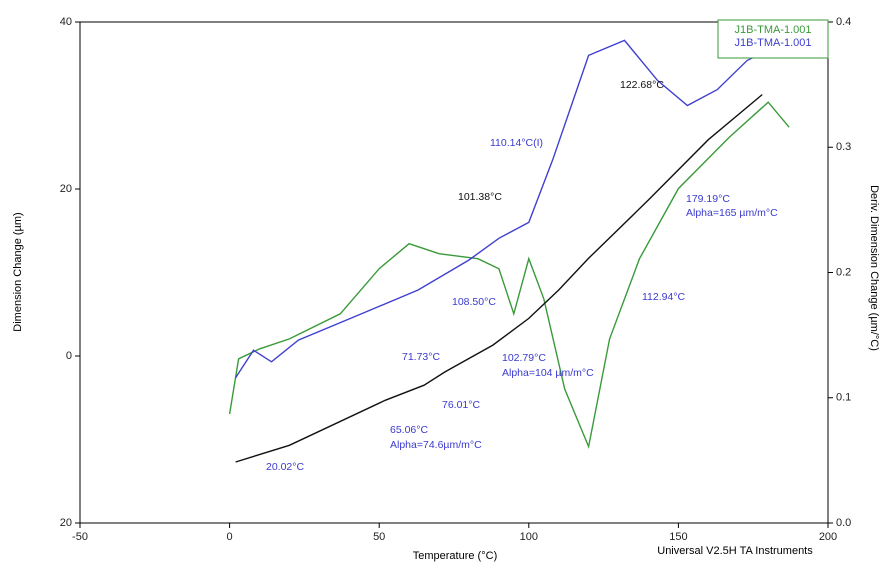 The width and height of the screenshot is (882, 564). What do you see at coordinates (80, 537) in the screenshot?
I see `x-tick-label: -50` at bounding box center [80, 537].